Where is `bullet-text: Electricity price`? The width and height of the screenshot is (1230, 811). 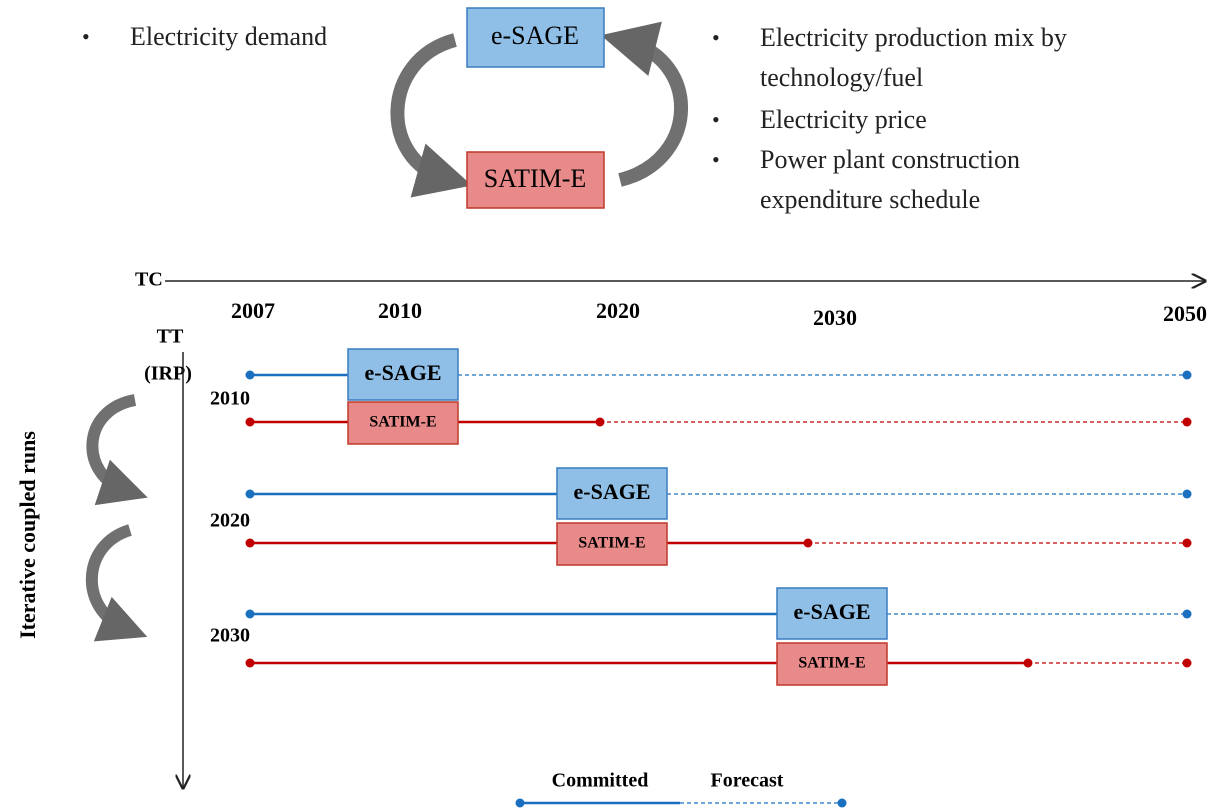
bullet-text: Electricity price is located at coordinates (843, 119).